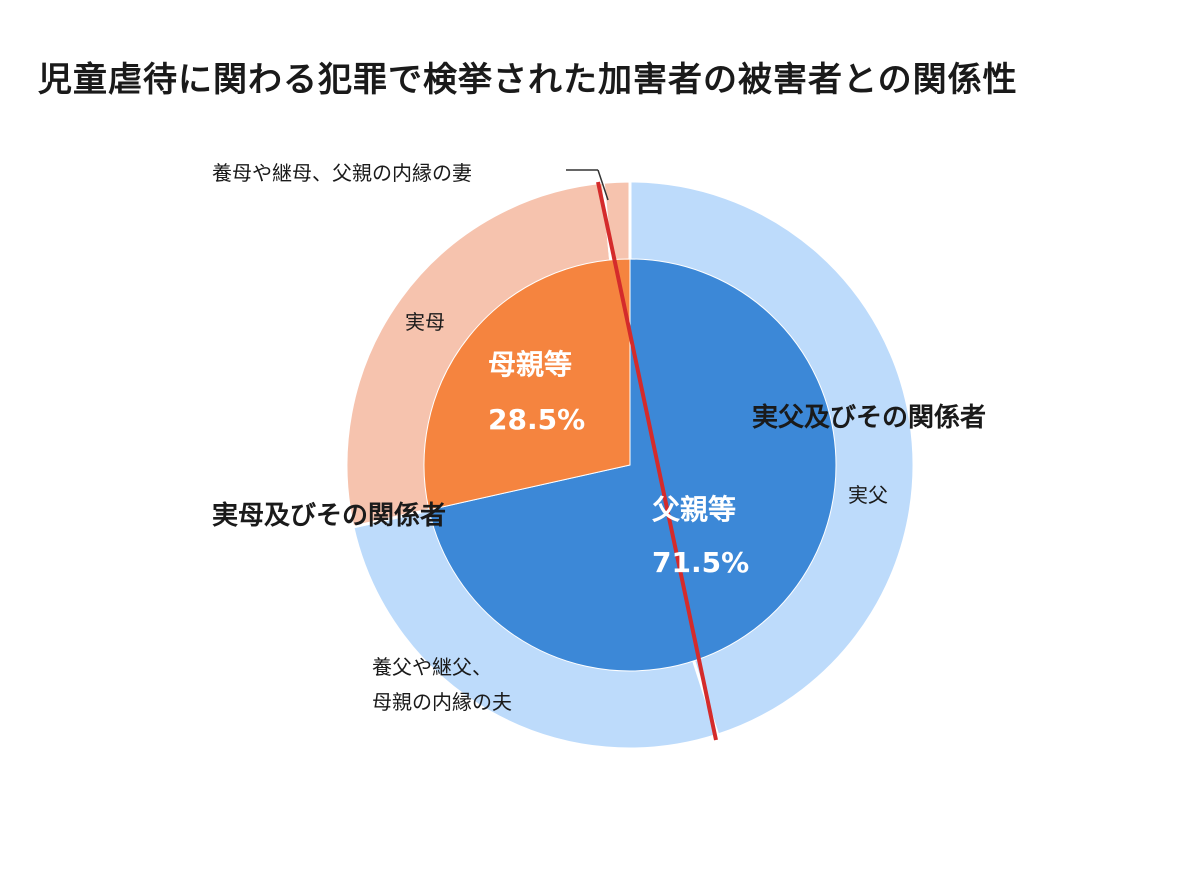 Image resolution: width=1199 pixels, height=870 pixels. I want to click on step-mother-leader-line-diagonal, so click(603, 185).